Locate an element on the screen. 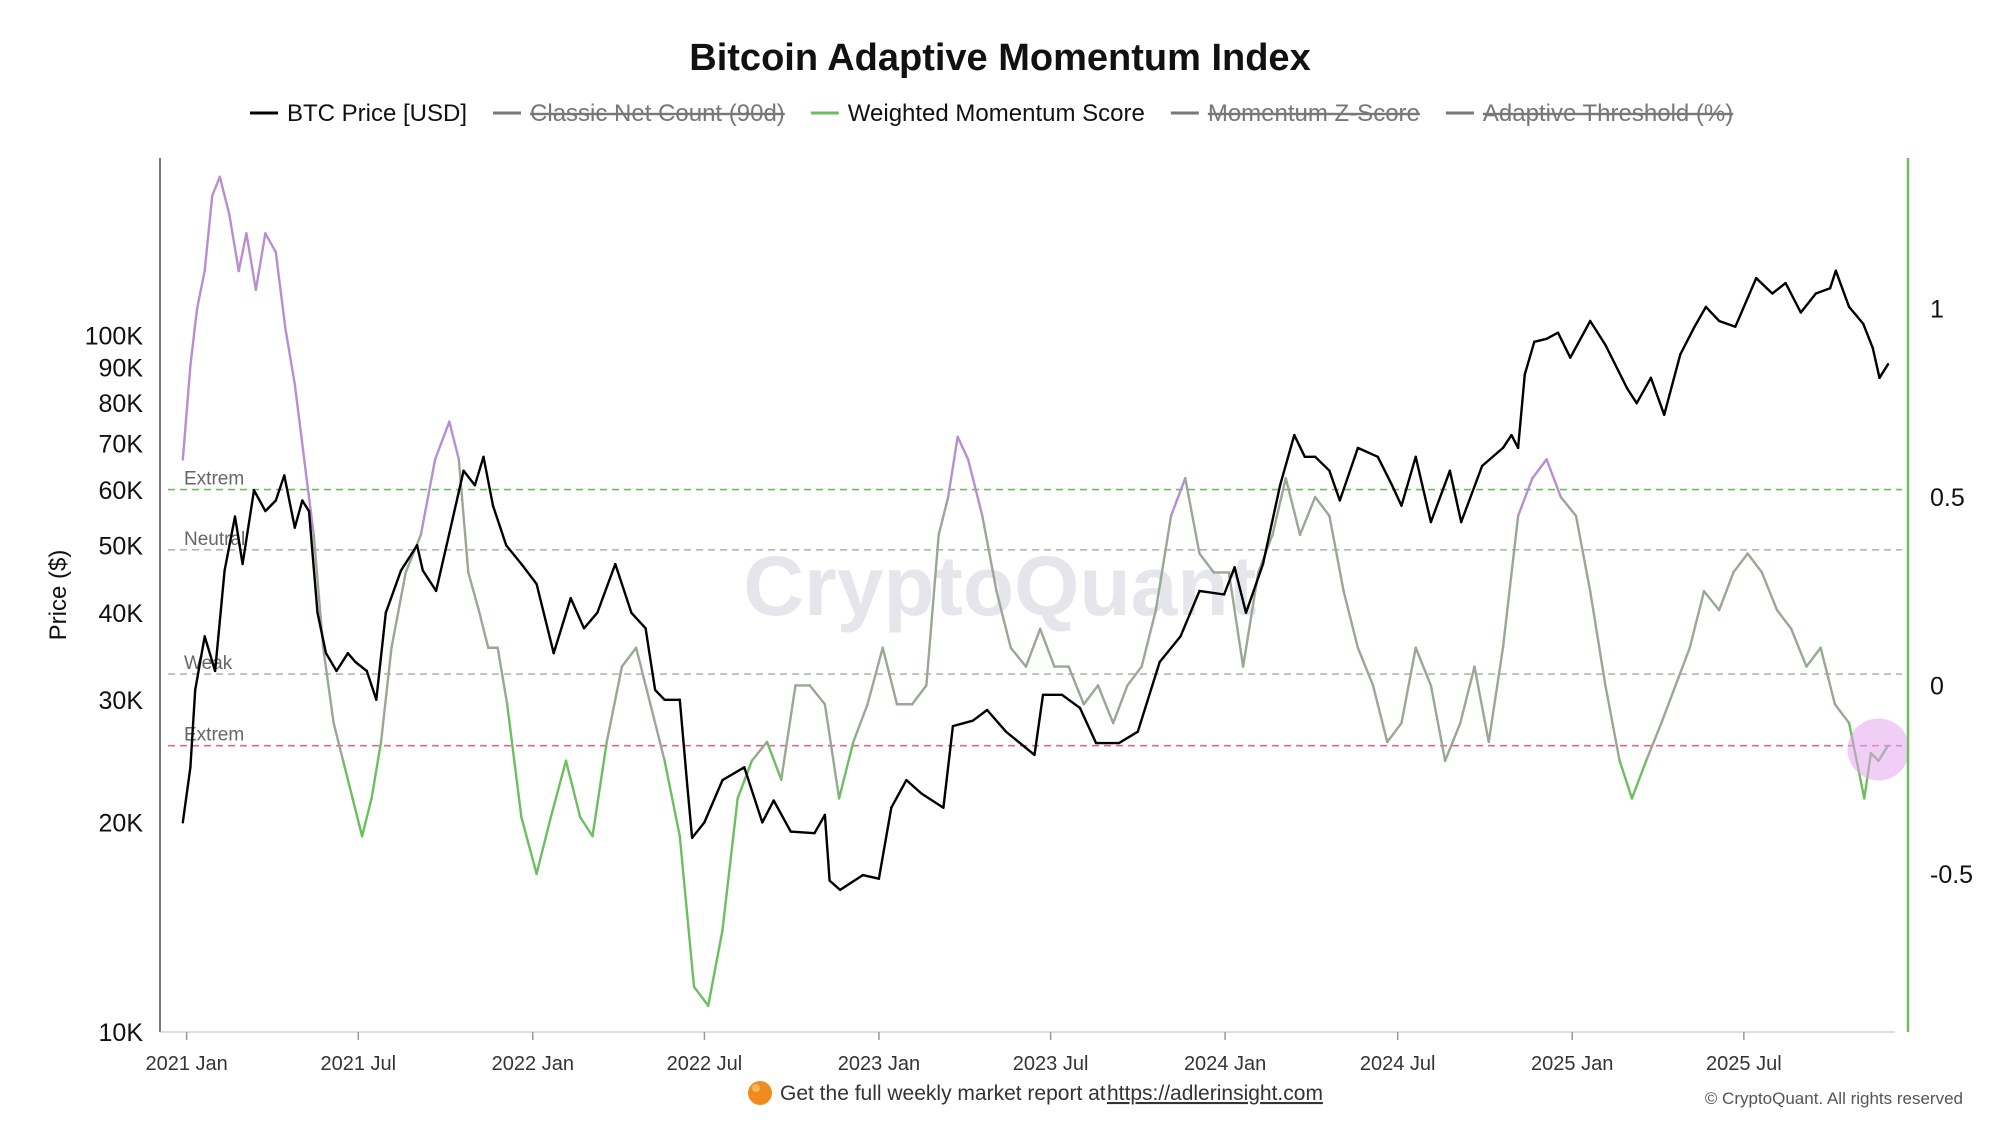 Image resolution: width=2000 pixels, height=1125 pixels. legend-item: Momentum Z-Score is located at coordinates (1295, 113).